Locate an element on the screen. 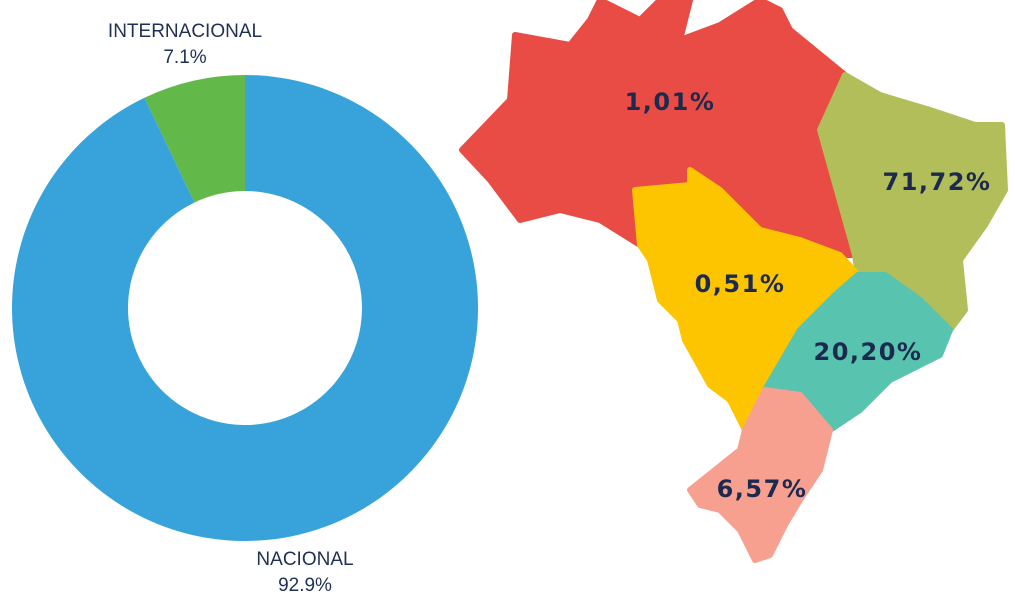 The width and height of the screenshot is (1015, 596). slice-label: NACIONAL is located at coordinates (304, 559).